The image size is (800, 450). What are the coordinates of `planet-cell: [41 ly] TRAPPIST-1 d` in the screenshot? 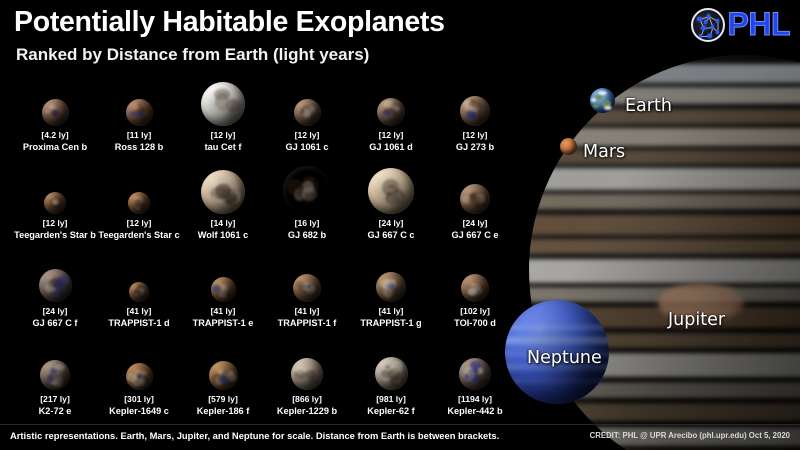 It's located at (139, 294).